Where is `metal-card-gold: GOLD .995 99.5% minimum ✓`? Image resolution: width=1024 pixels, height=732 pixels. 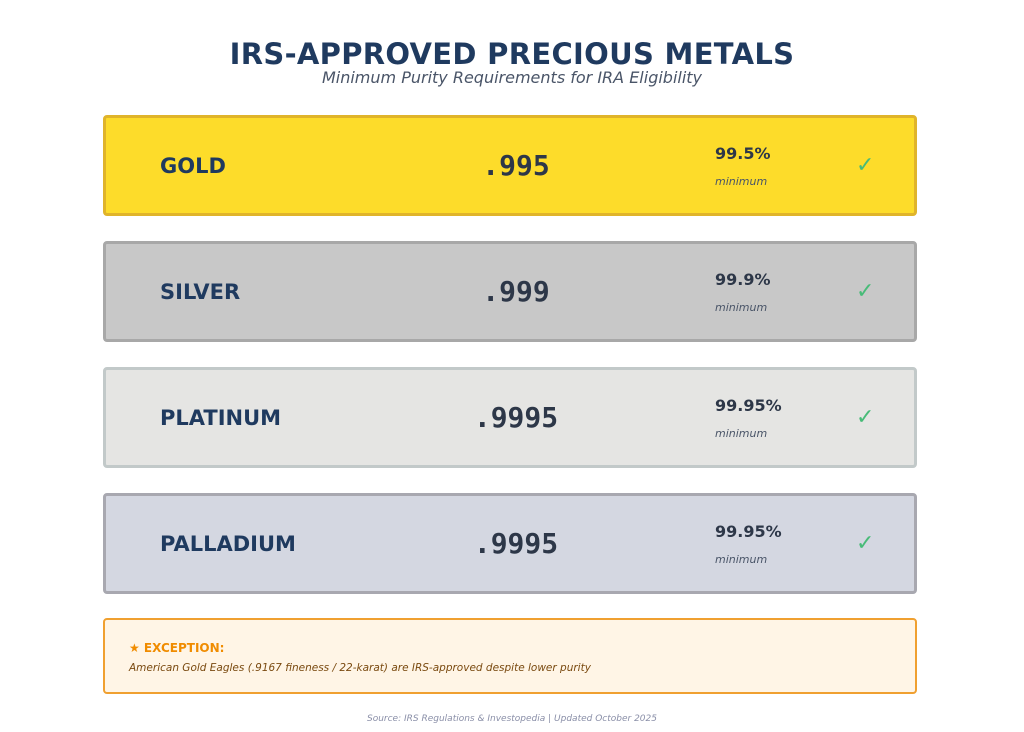
metal-card-gold: GOLD .995 99.5% minimum ✓ is located at coordinates (510, 165).